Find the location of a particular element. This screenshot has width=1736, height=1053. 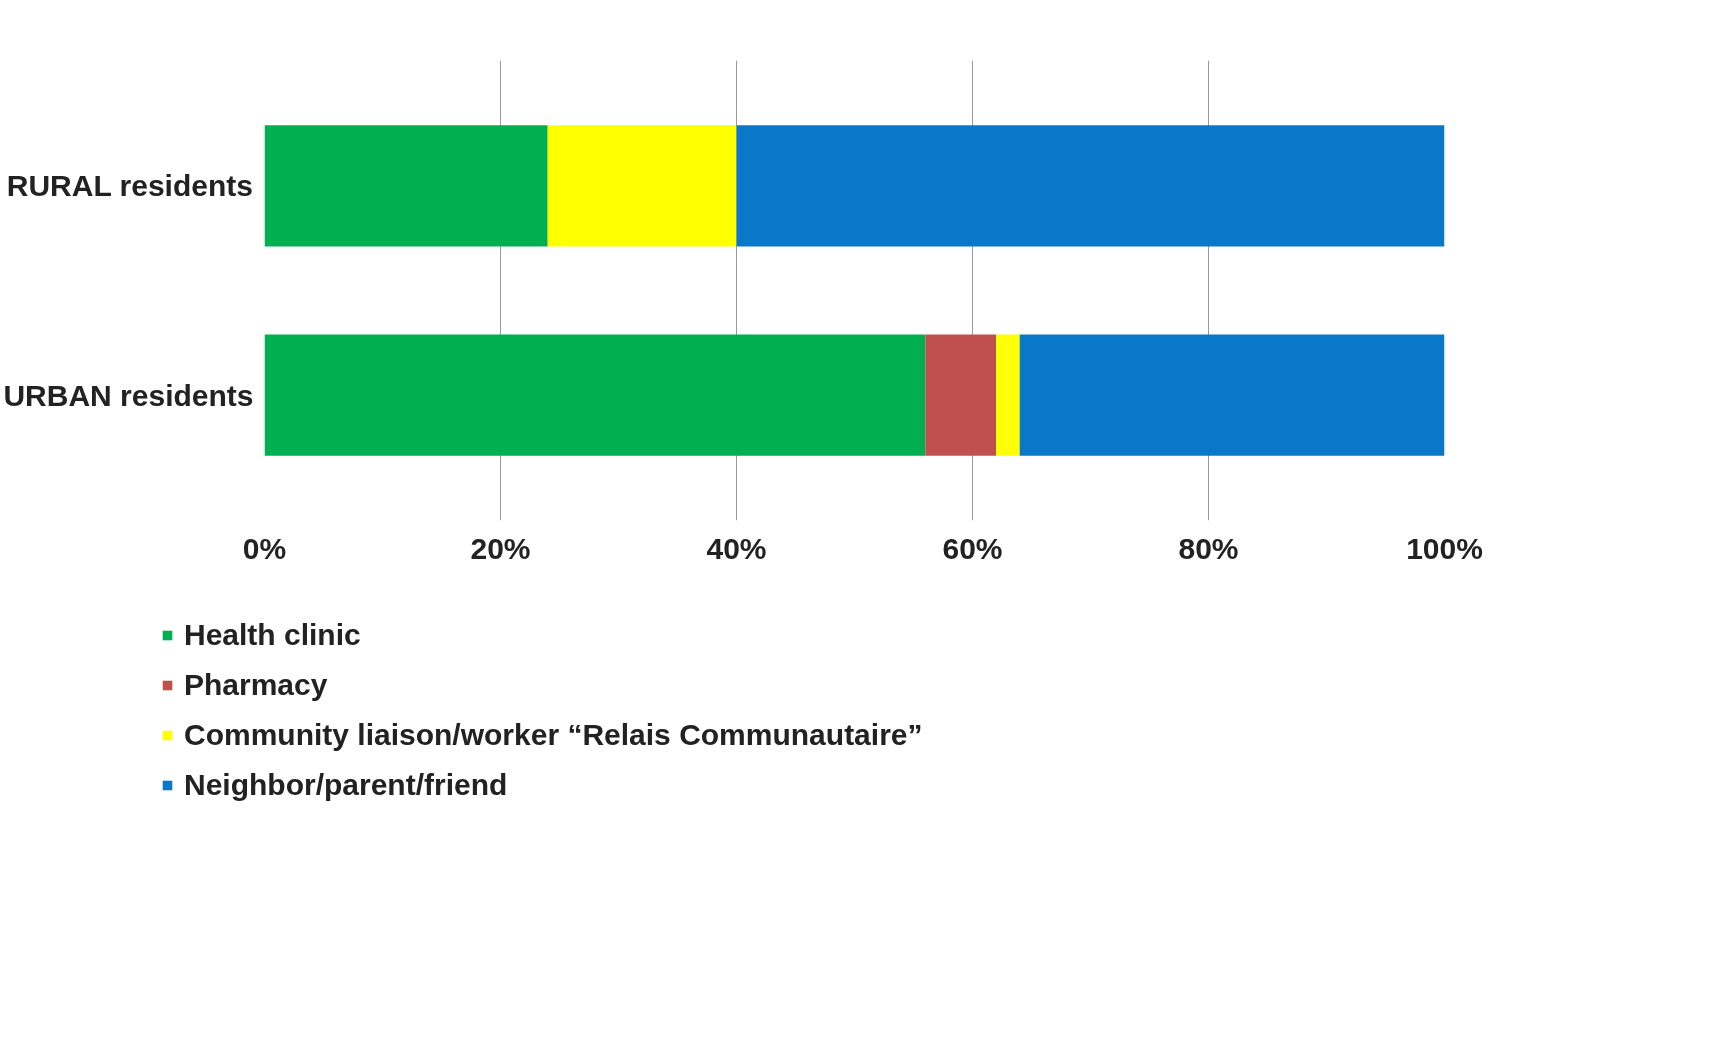

legend-label: Community liaison/worker “Relais Communautaire” is located at coordinates (553, 735).